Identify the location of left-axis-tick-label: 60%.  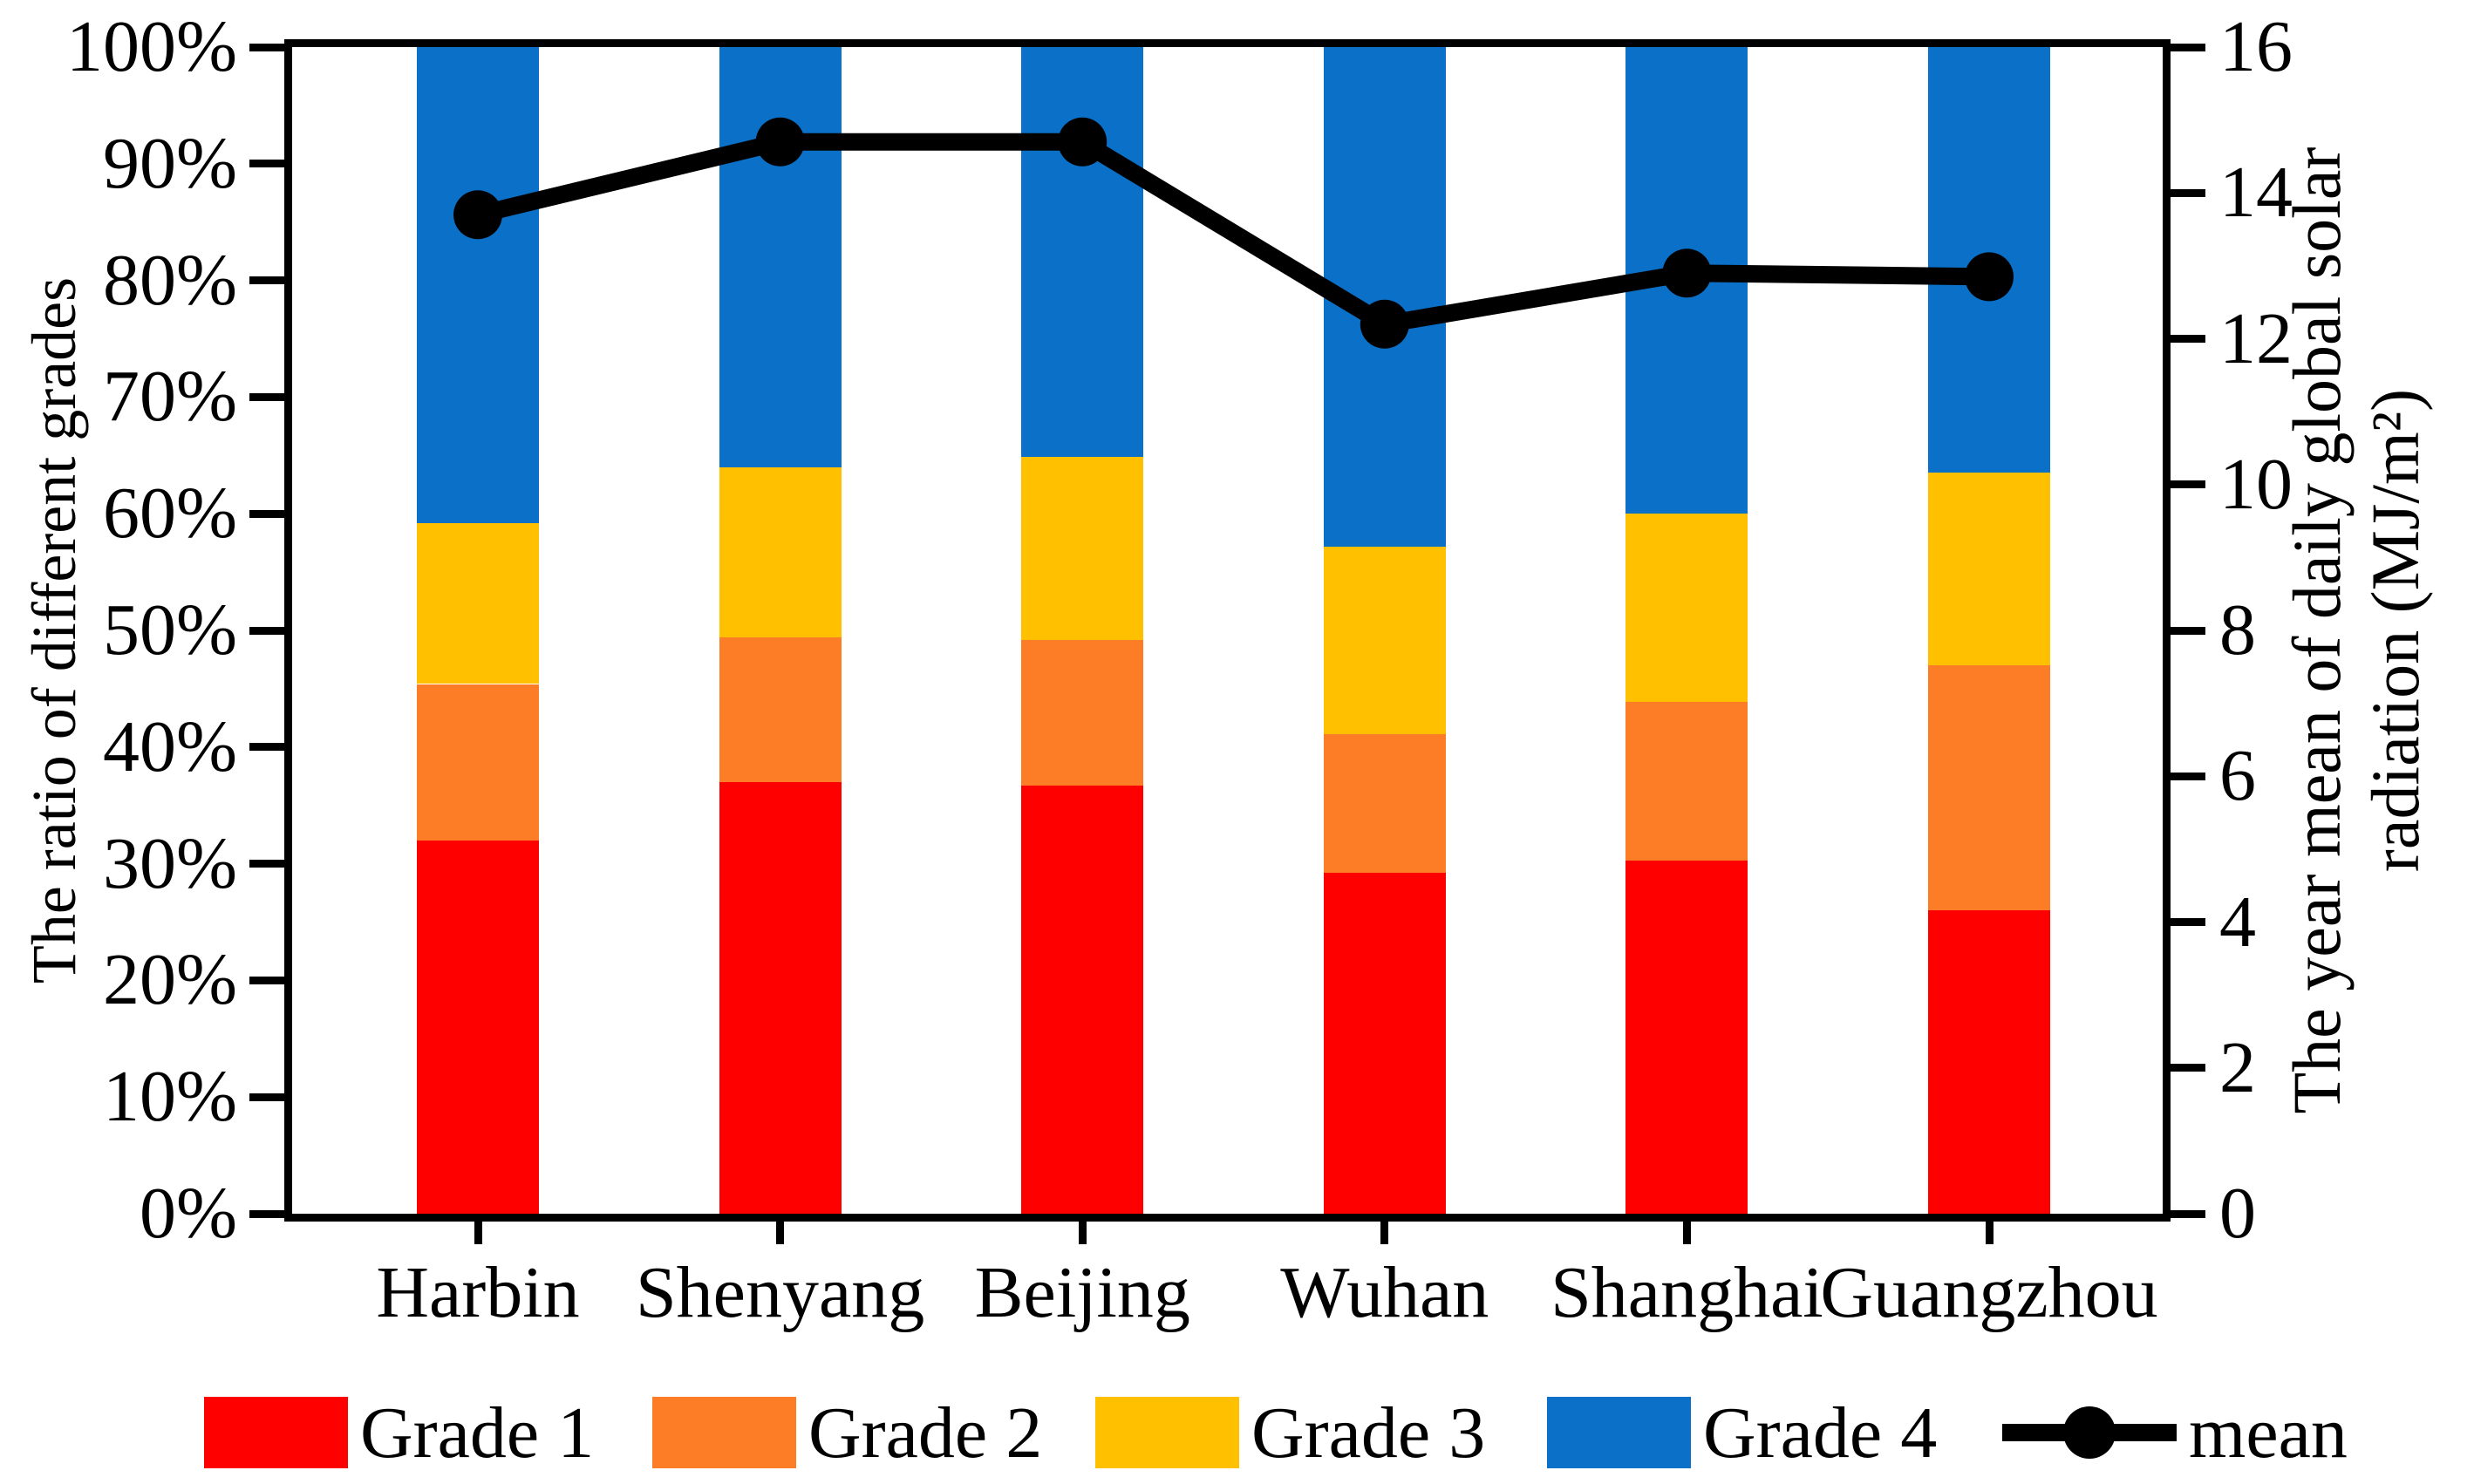
(170, 514).